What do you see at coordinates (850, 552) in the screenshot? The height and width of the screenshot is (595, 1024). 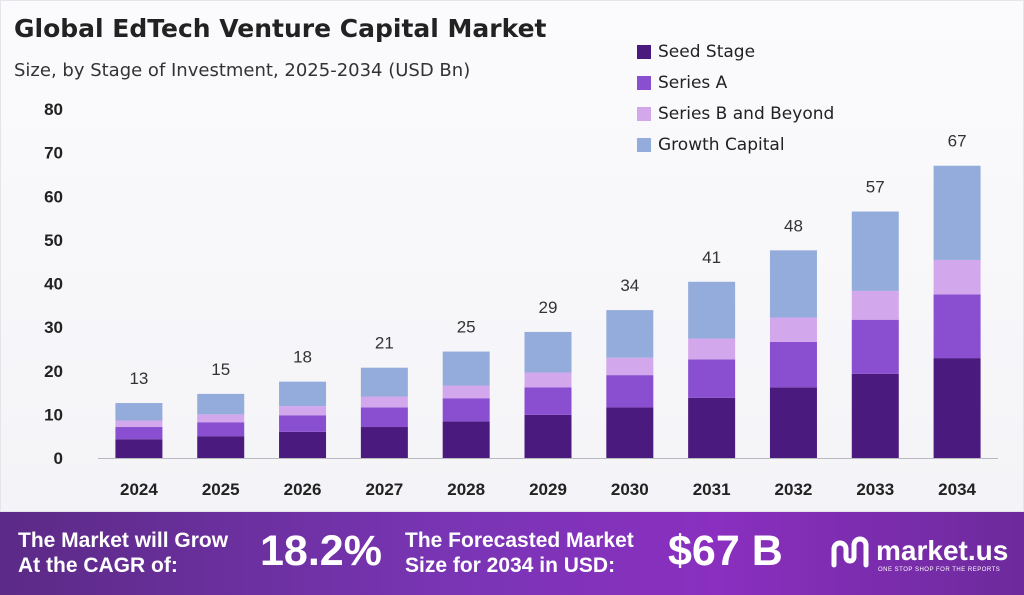 I see `logo-mark-icon` at bounding box center [850, 552].